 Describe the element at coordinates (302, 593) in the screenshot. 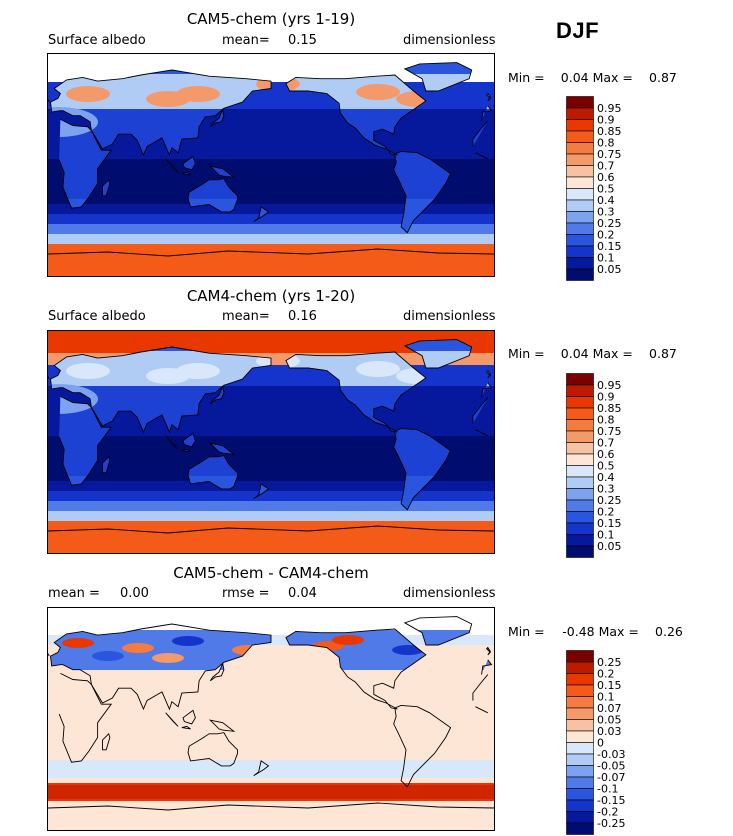

I see `rmse-value: 0.04` at that location.